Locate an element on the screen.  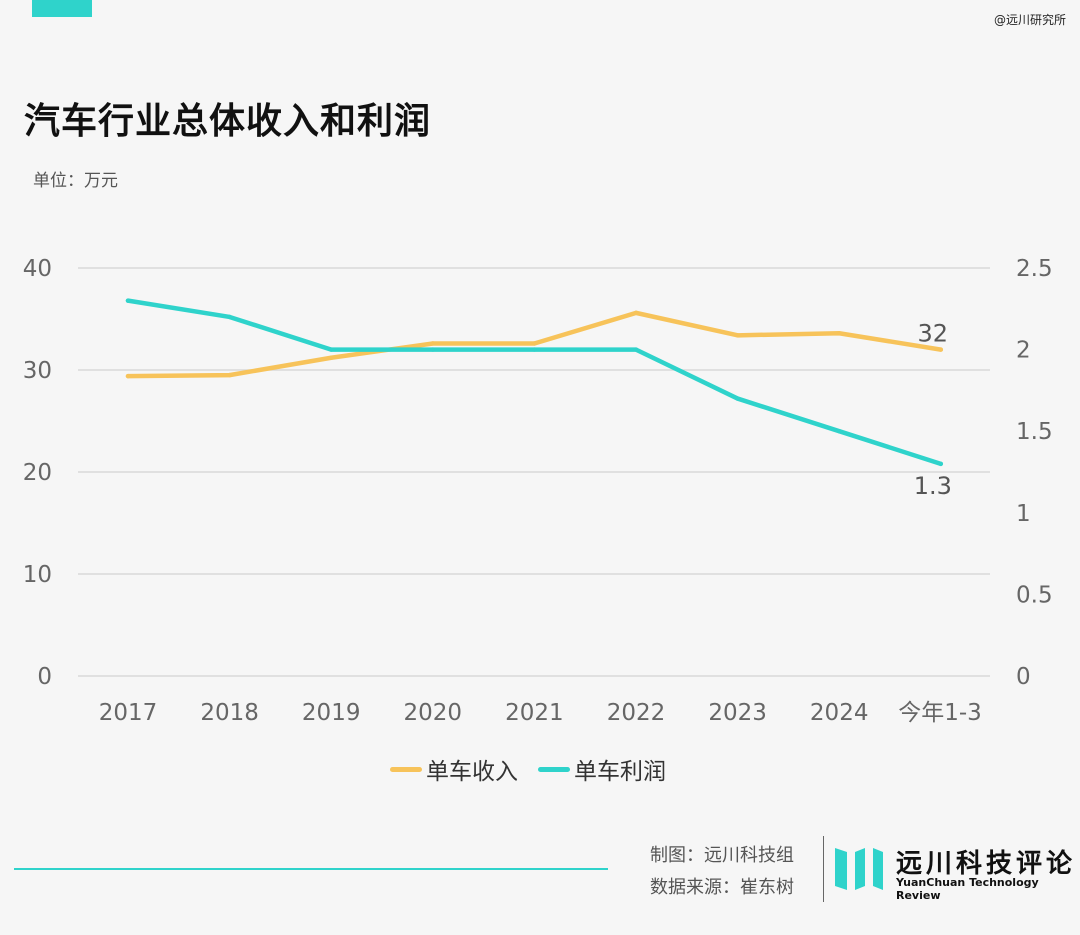
legend-swatch-profit is located at coordinates (554, 769).